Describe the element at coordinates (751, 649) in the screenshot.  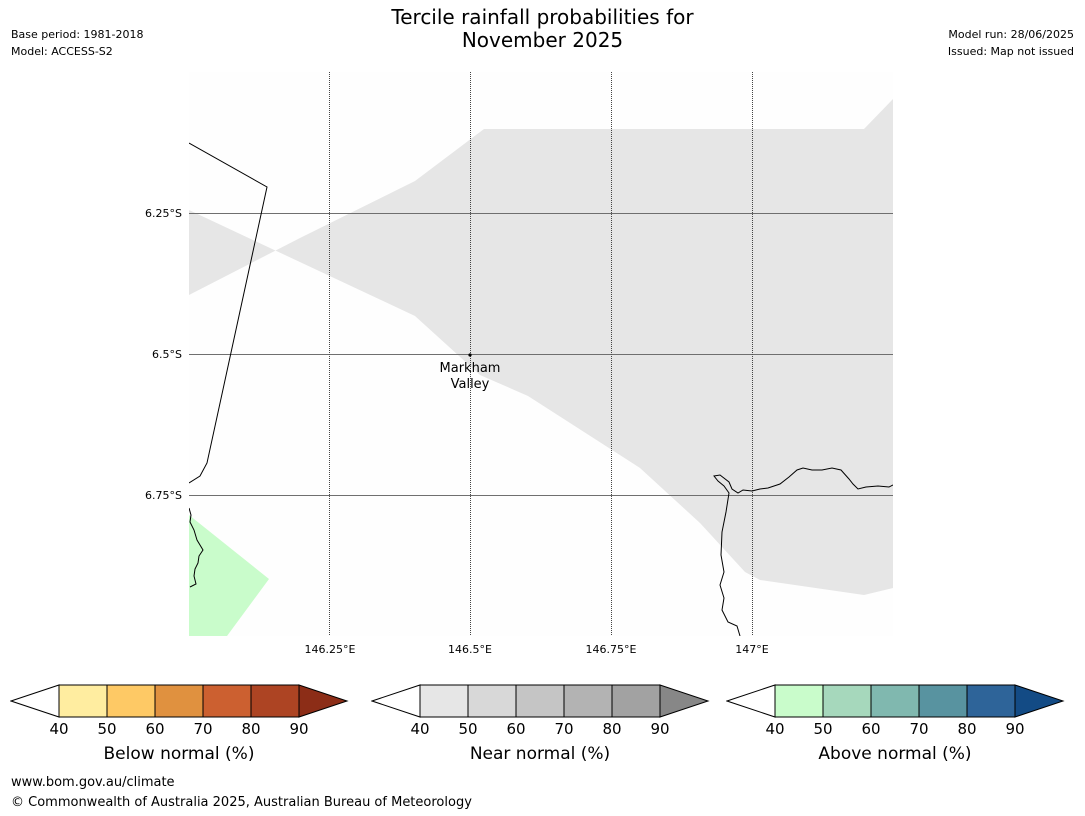
I see `lon-label-147: 147°E` at that location.